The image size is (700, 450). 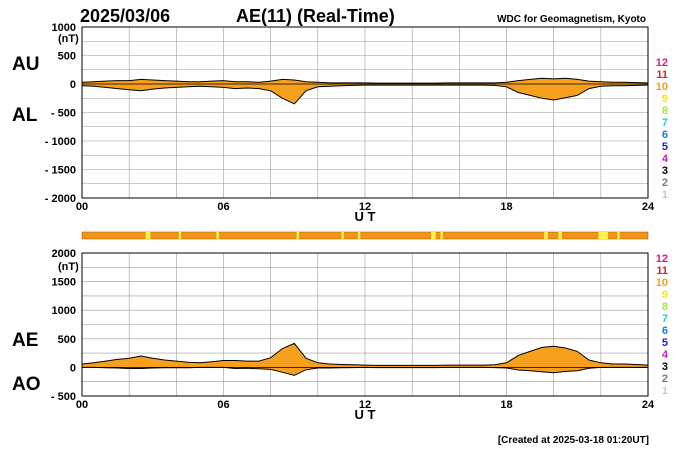 I want to click on date-title: 2025/03/06, so click(x=125, y=16).